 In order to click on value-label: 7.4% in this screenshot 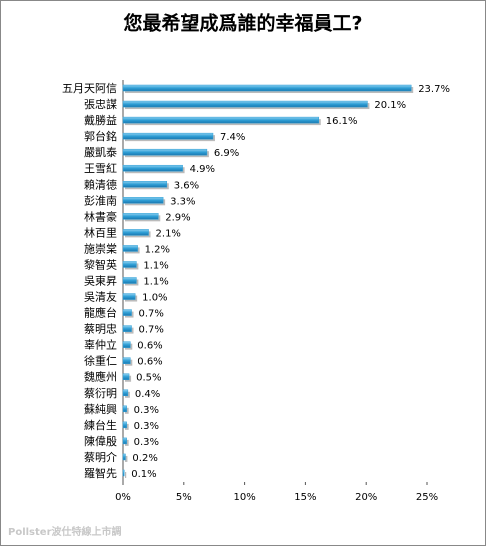, I will do `click(232, 137)`.